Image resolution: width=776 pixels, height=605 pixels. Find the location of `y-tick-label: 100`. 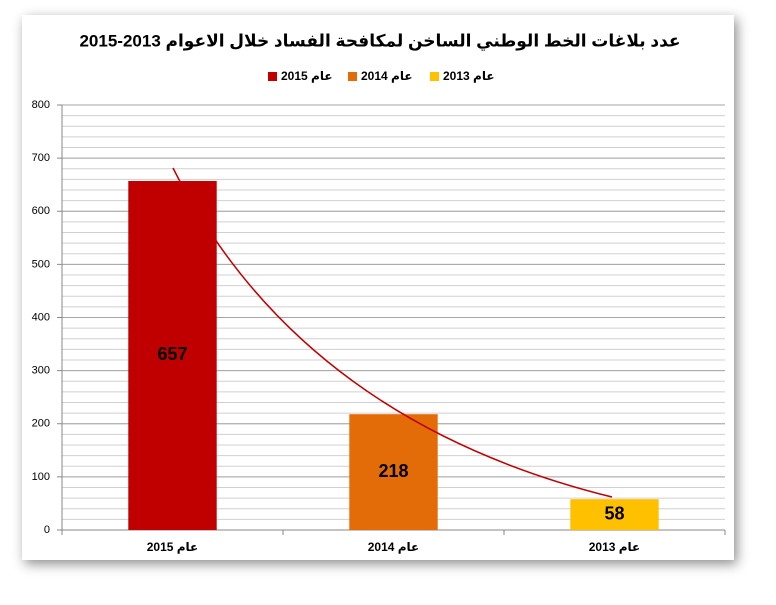

y-tick-label: 100 is located at coordinates (41, 477).